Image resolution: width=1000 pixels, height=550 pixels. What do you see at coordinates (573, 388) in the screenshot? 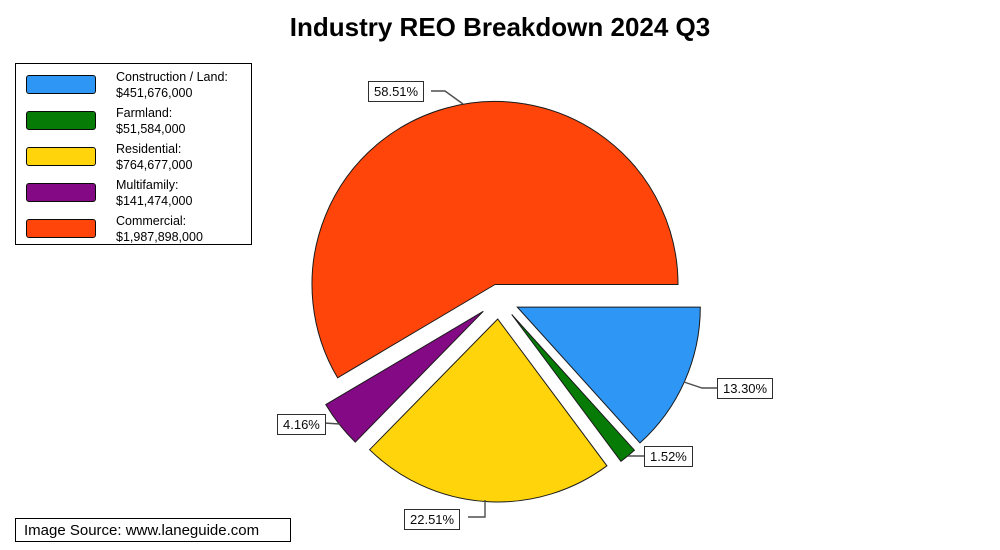
I see `pie-slice-farmland` at bounding box center [573, 388].